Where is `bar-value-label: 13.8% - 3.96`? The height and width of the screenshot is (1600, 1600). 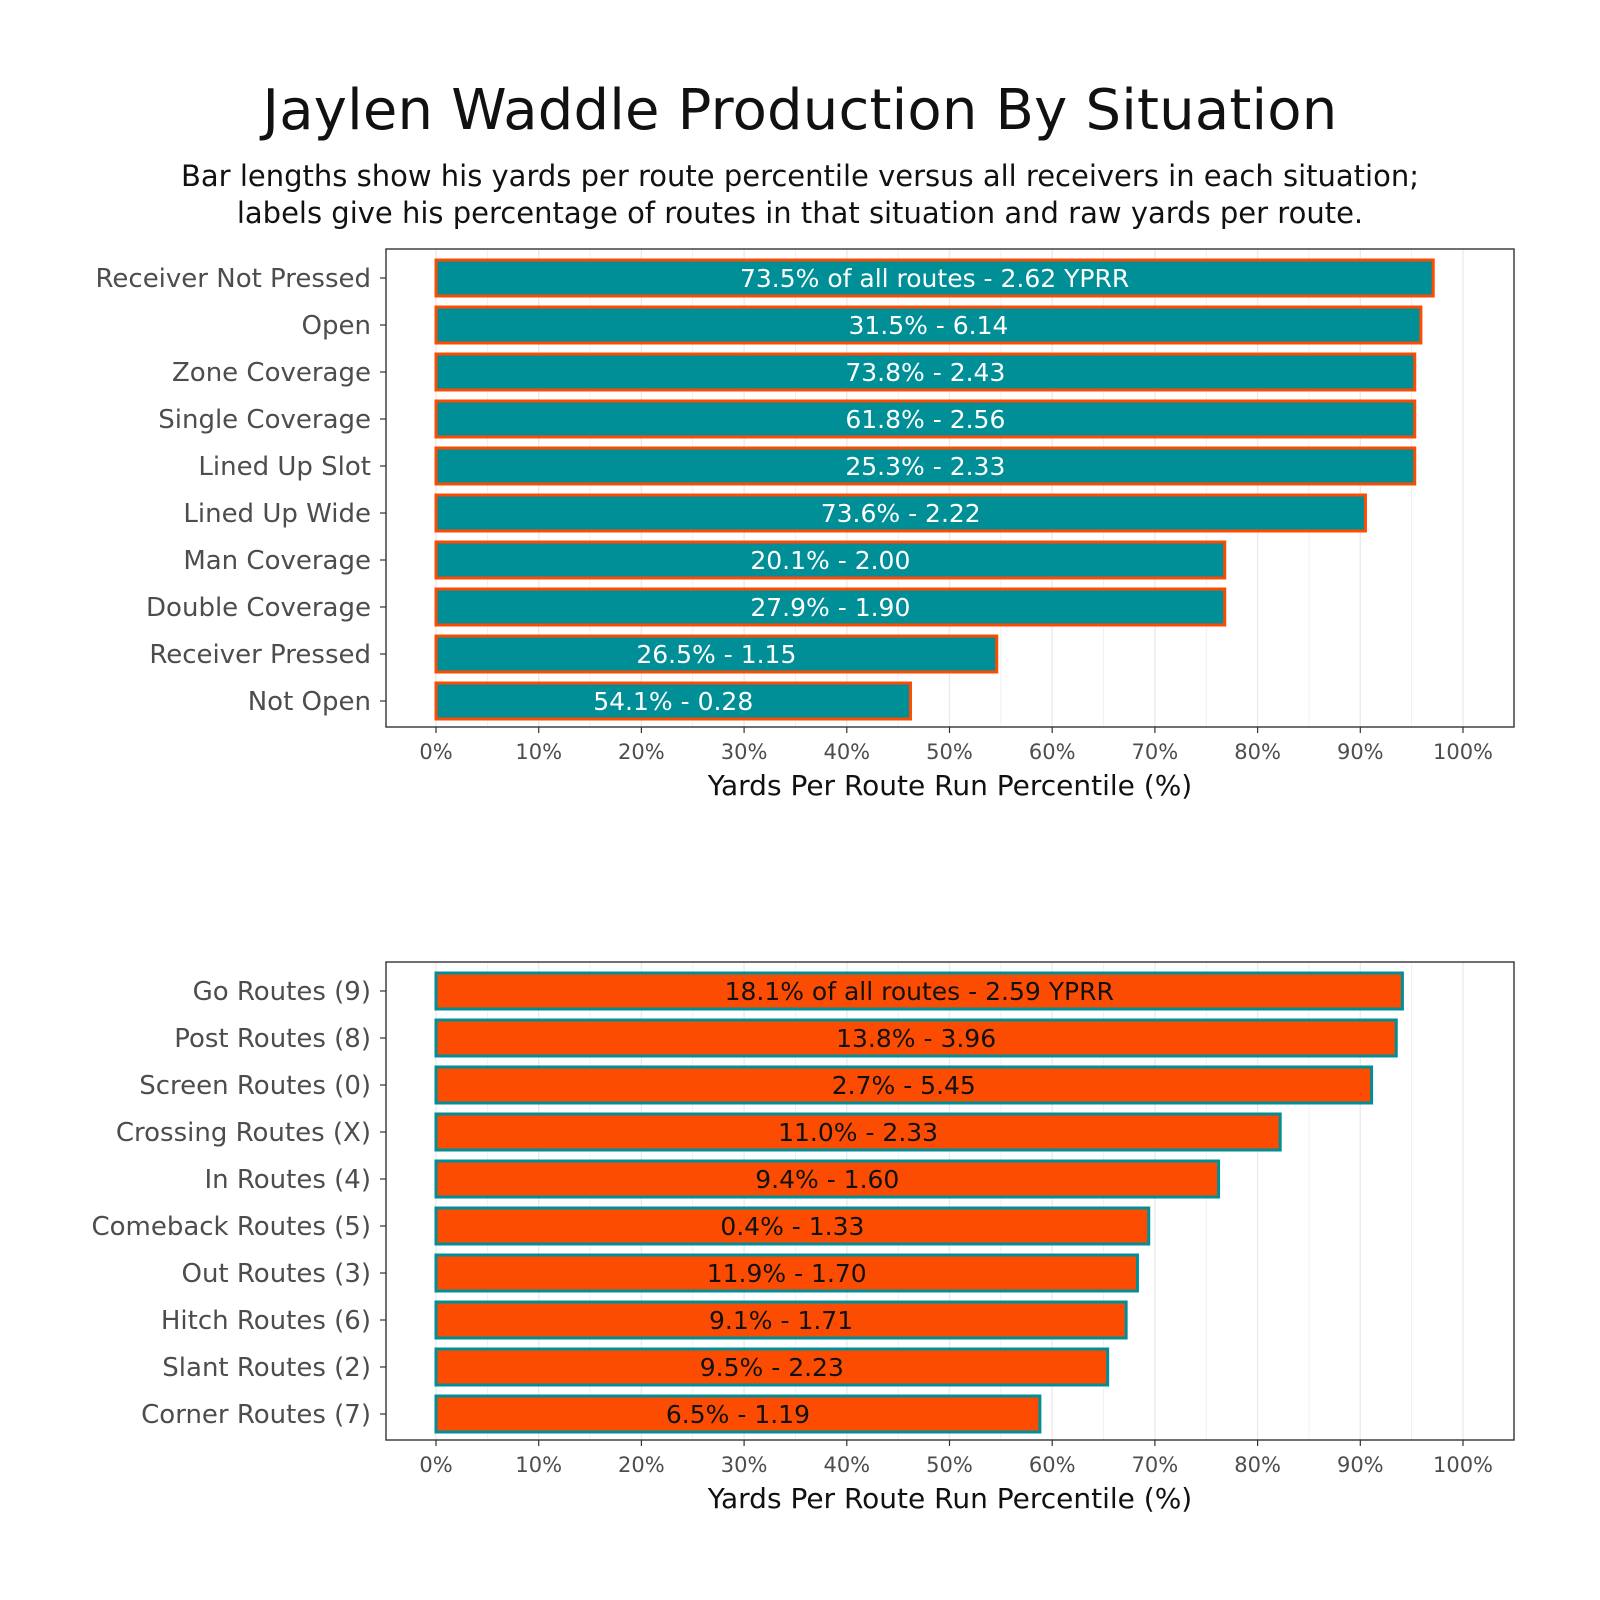
bar-value-label: 13.8% - 3.96 is located at coordinates (916, 1038).